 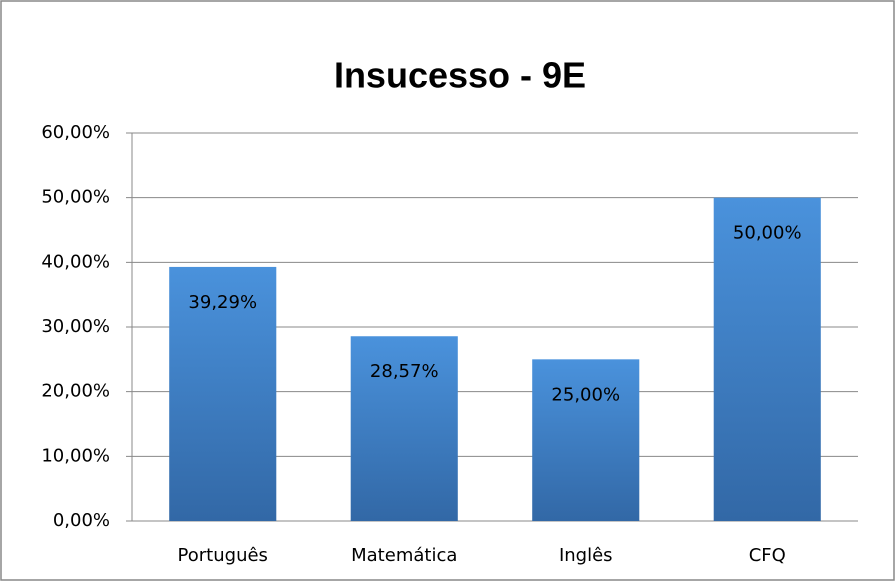 What do you see at coordinates (460, 75) in the screenshot?
I see `chart-title: Insucesso - 9E` at bounding box center [460, 75].